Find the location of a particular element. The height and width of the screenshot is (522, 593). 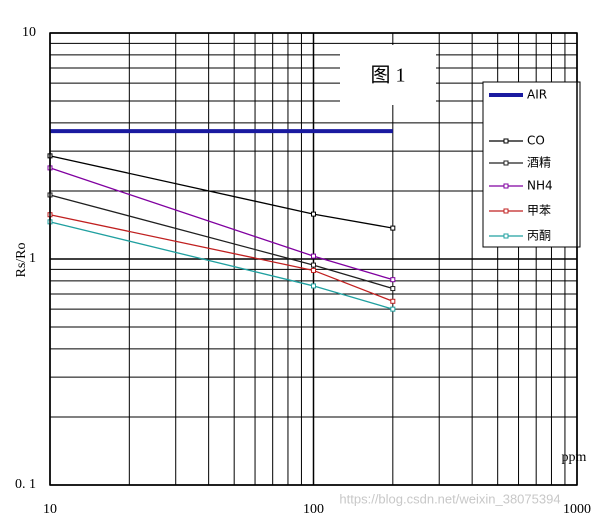

legend-label: NH4 is located at coordinates (540, 186).